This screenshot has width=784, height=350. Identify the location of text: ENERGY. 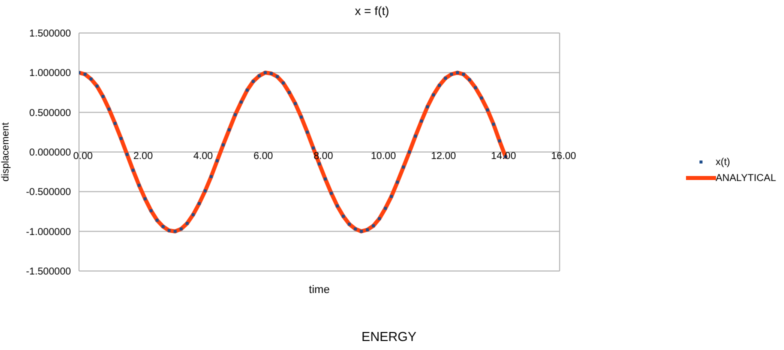
(389, 336).